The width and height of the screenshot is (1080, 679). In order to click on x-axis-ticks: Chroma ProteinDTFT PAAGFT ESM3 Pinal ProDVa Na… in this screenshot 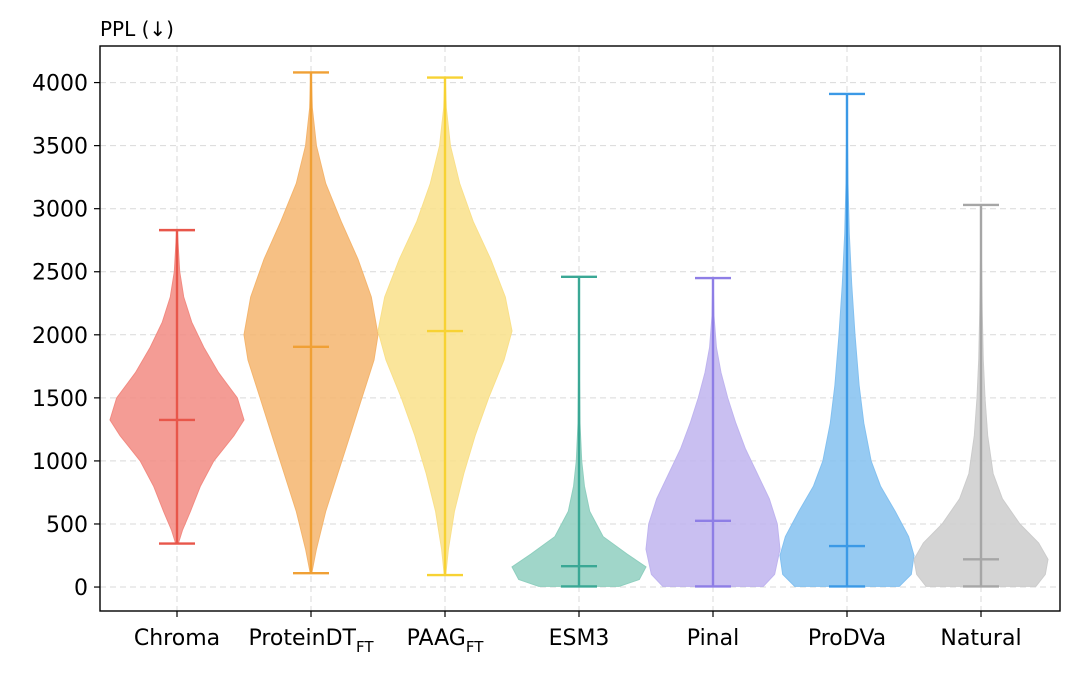, I will do `click(578, 633)`.